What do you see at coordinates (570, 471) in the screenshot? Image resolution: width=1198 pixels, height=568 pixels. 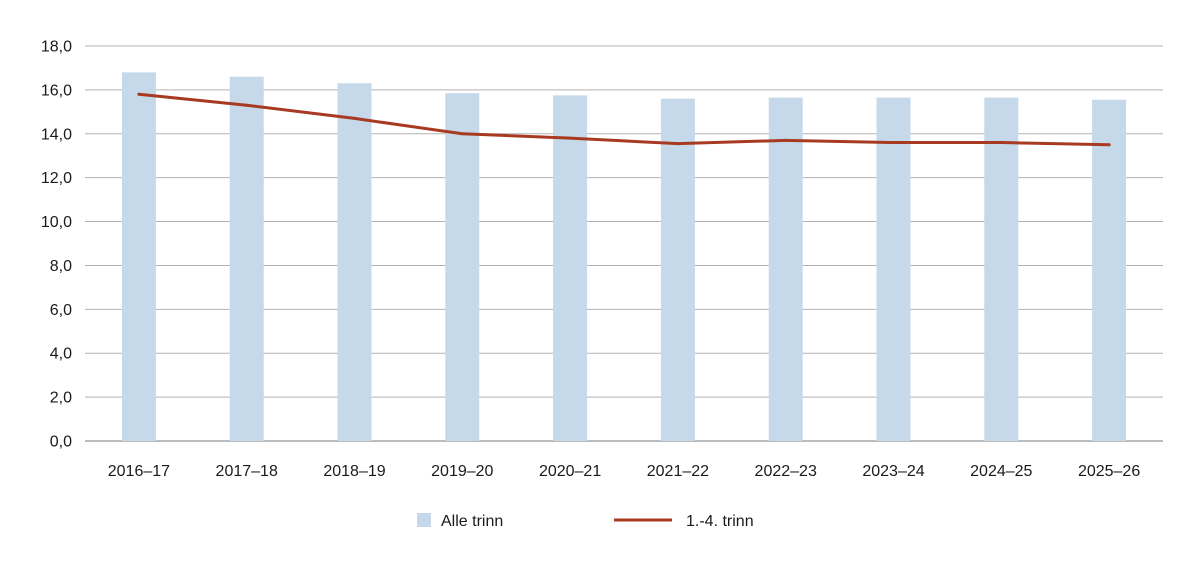 I see `x-tick-label-4: 2020–21` at bounding box center [570, 471].